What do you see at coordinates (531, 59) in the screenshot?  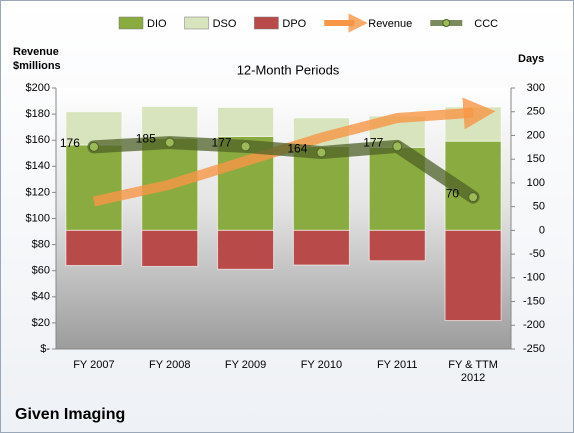 I see `y2-axis-label: Days` at bounding box center [531, 59].